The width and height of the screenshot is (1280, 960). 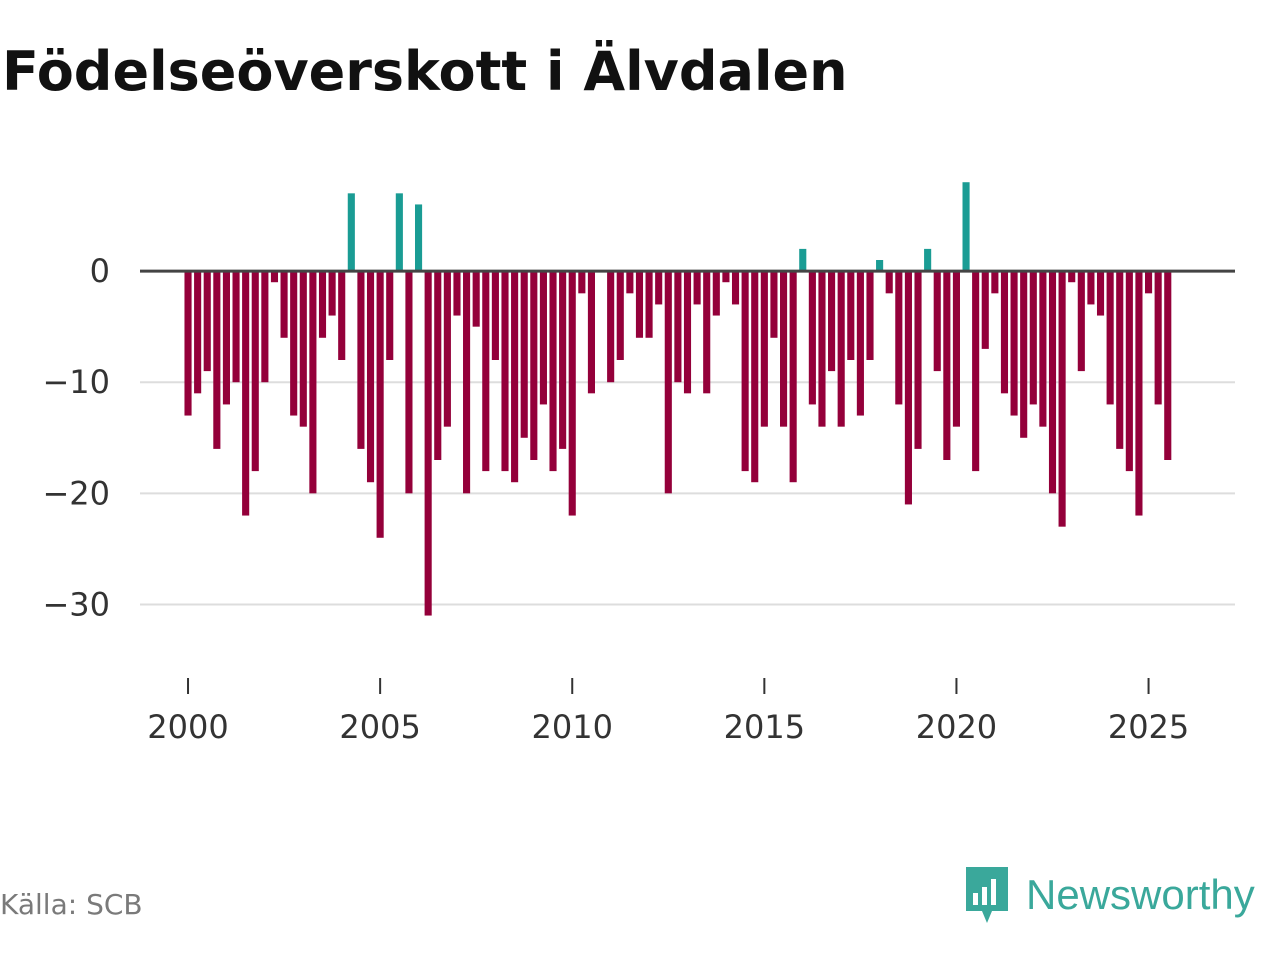 I want to click on y-tick-label: −10, so click(x=76, y=382).